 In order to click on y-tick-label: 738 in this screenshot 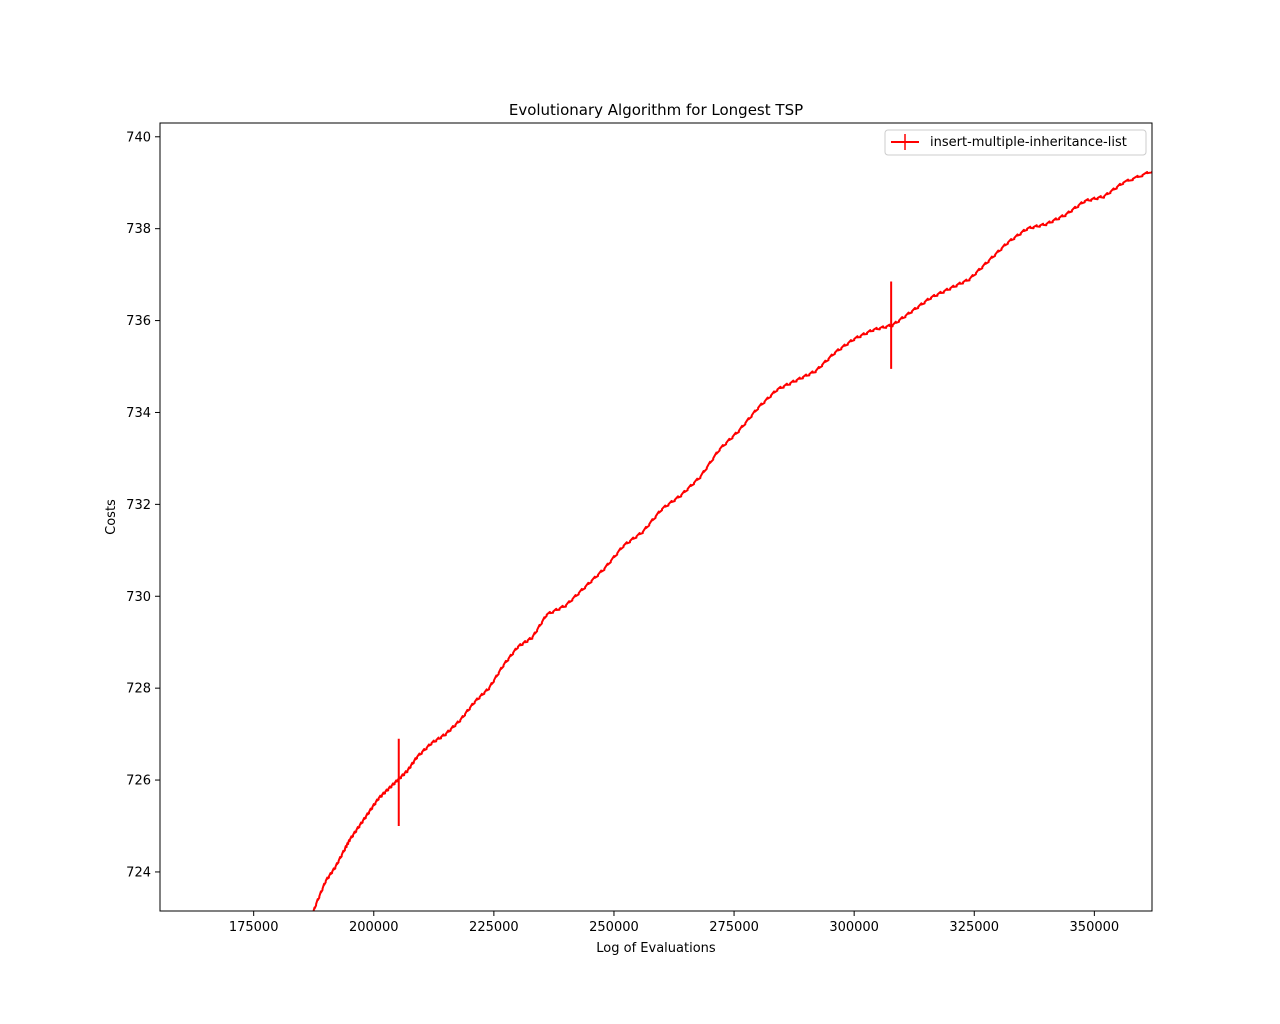, I will do `click(138, 229)`.